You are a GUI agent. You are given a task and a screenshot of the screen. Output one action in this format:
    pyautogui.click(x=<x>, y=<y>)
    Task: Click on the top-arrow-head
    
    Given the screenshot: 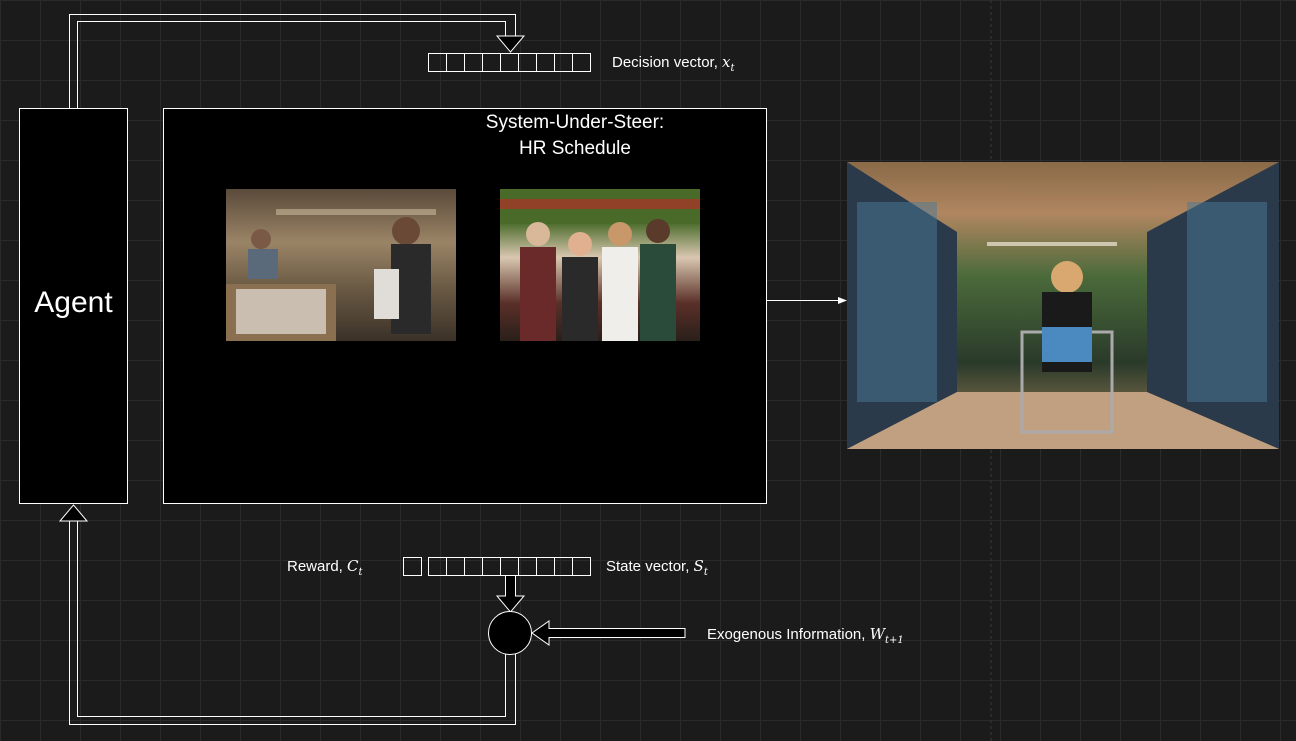 What is the action you would take?
    pyautogui.click(x=510, y=44)
    